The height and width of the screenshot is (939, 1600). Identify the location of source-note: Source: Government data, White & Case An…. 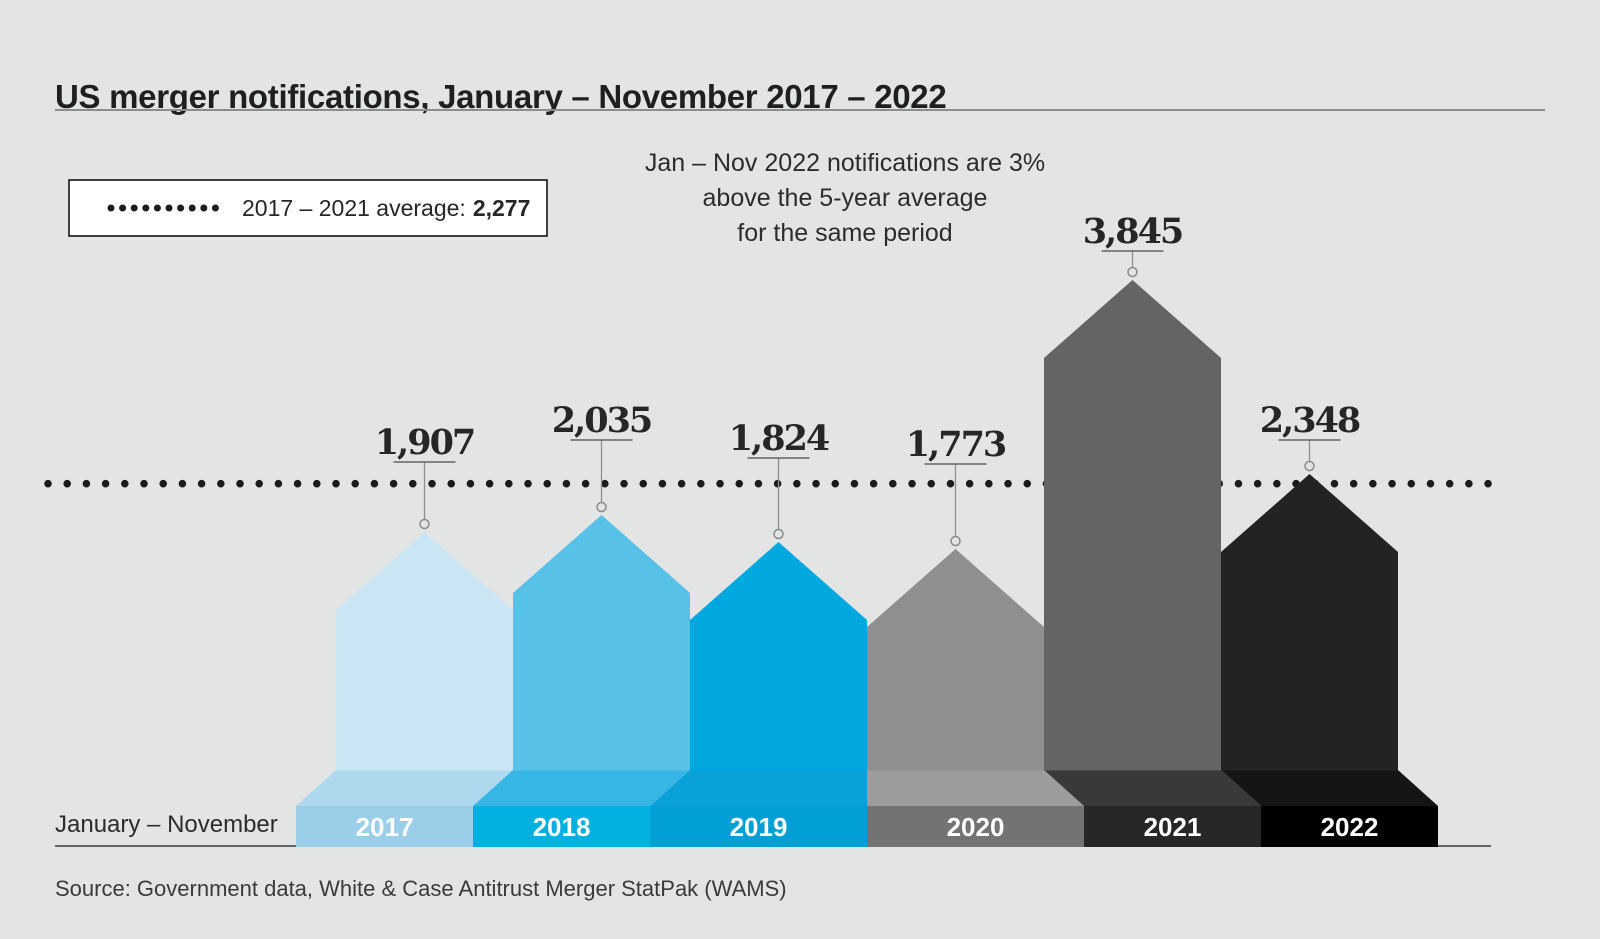
(421, 888).